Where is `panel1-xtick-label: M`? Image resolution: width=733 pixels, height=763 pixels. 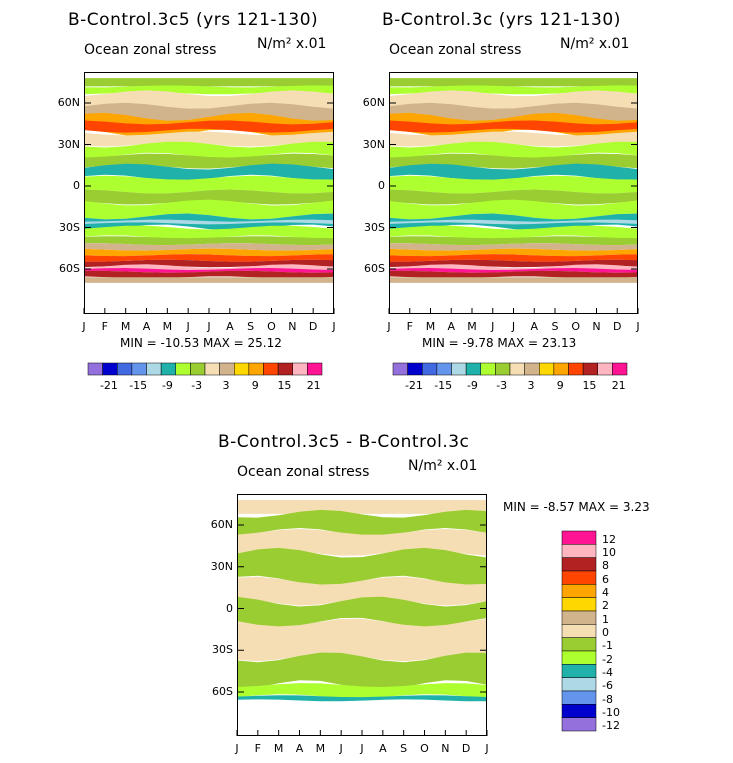 panel1-xtick-label: M is located at coordinates (125, 326).